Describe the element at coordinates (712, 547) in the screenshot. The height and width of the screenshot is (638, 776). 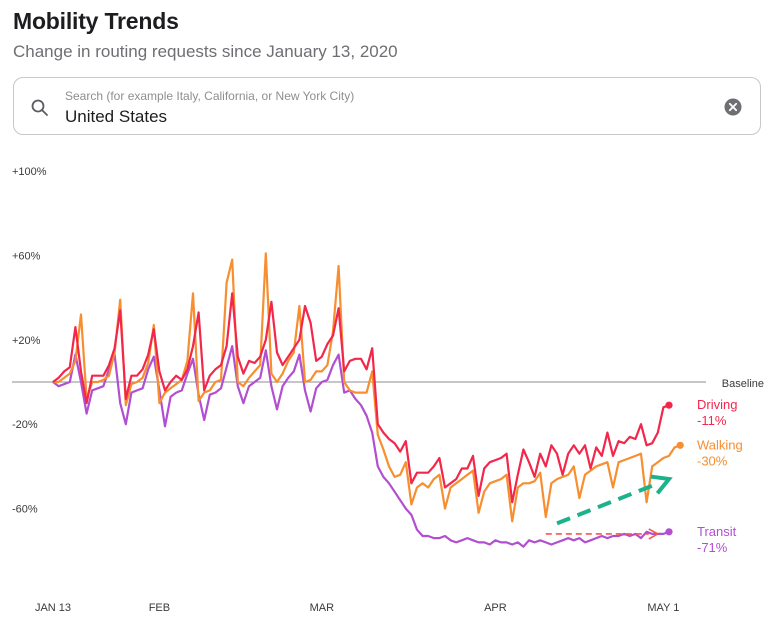
I see `series-value-transit: -71%` at that location.